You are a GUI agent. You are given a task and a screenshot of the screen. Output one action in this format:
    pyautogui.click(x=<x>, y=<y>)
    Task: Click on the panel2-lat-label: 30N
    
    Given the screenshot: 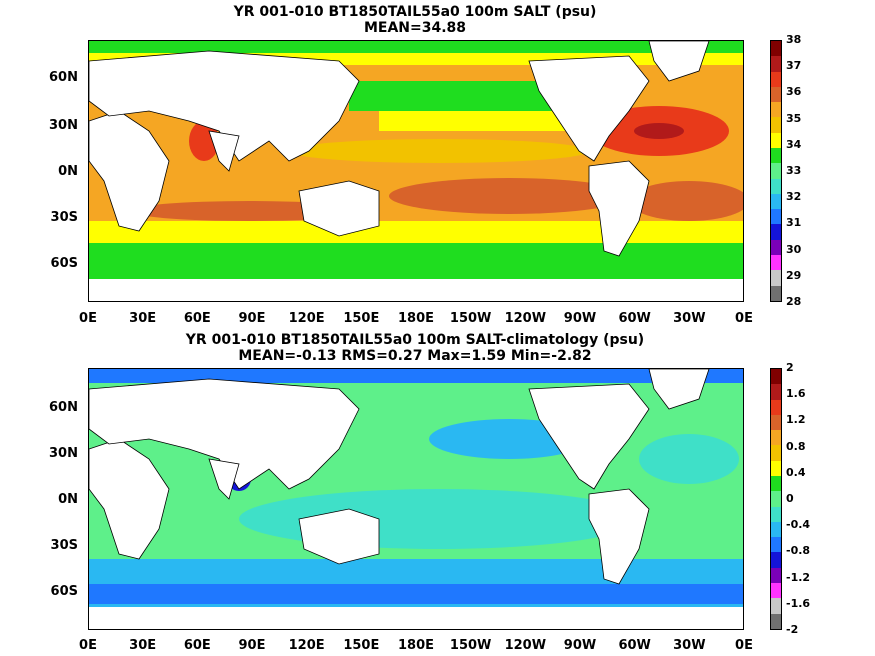 What is the action you would take?
    pyautogui.click(x=63, y=453)
    